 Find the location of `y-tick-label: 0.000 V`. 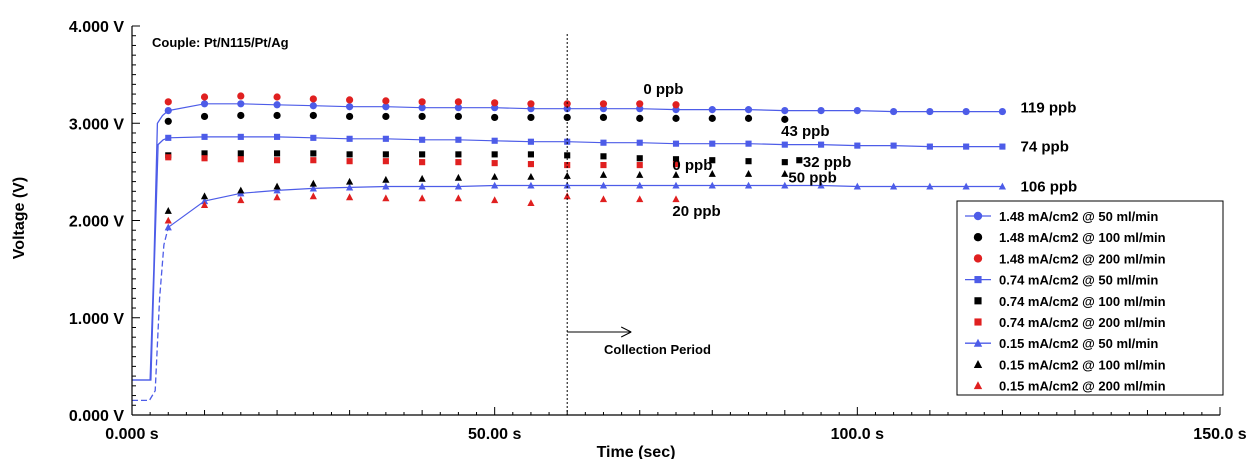

y-tick-label: 0.000 V is located at coordinates (96, 416).